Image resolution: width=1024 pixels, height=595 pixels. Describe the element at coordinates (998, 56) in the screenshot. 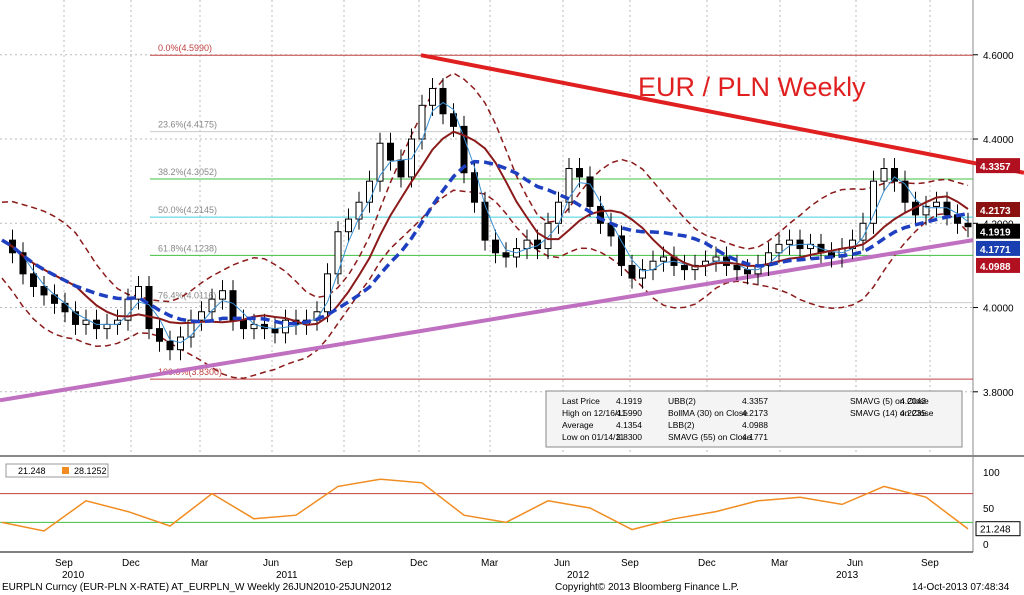

I see `y-tick-label: 4.6000` at that location.